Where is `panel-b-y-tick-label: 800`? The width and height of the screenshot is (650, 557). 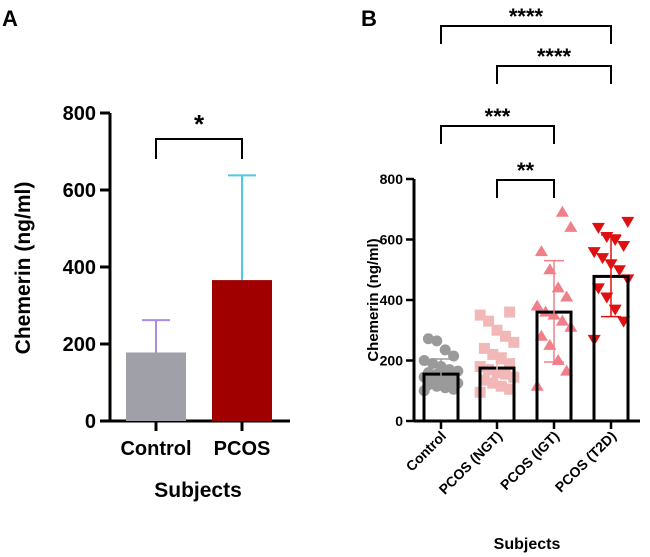 panel-b-y-tick-label: 800 is located at coordinates (392, 179).